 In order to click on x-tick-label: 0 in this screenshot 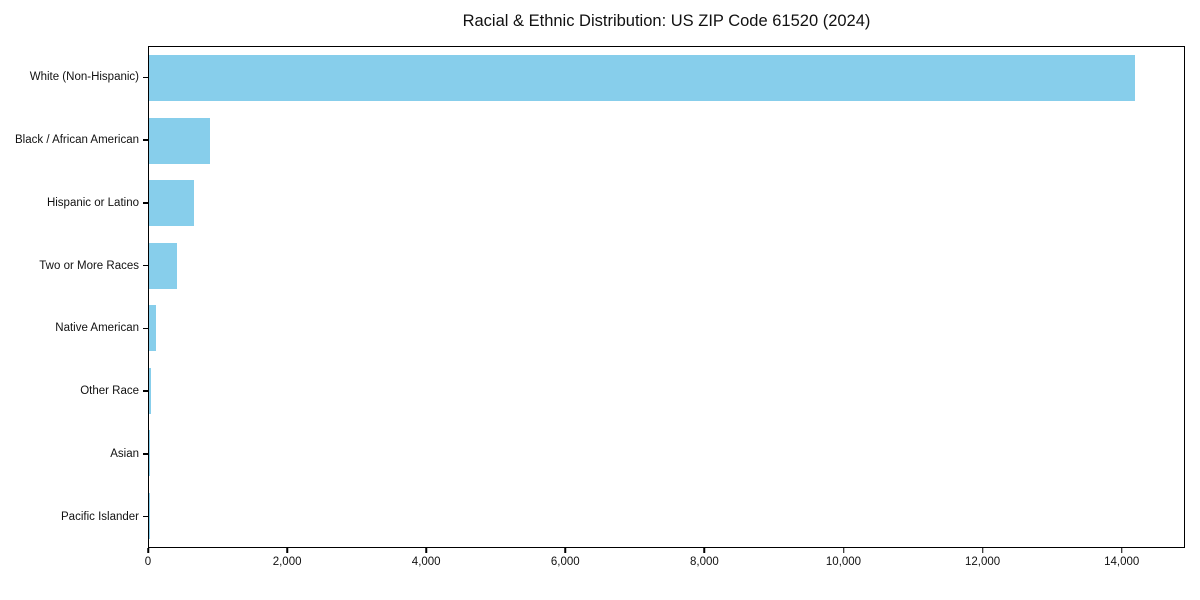, I will do `click(148, 562)`.